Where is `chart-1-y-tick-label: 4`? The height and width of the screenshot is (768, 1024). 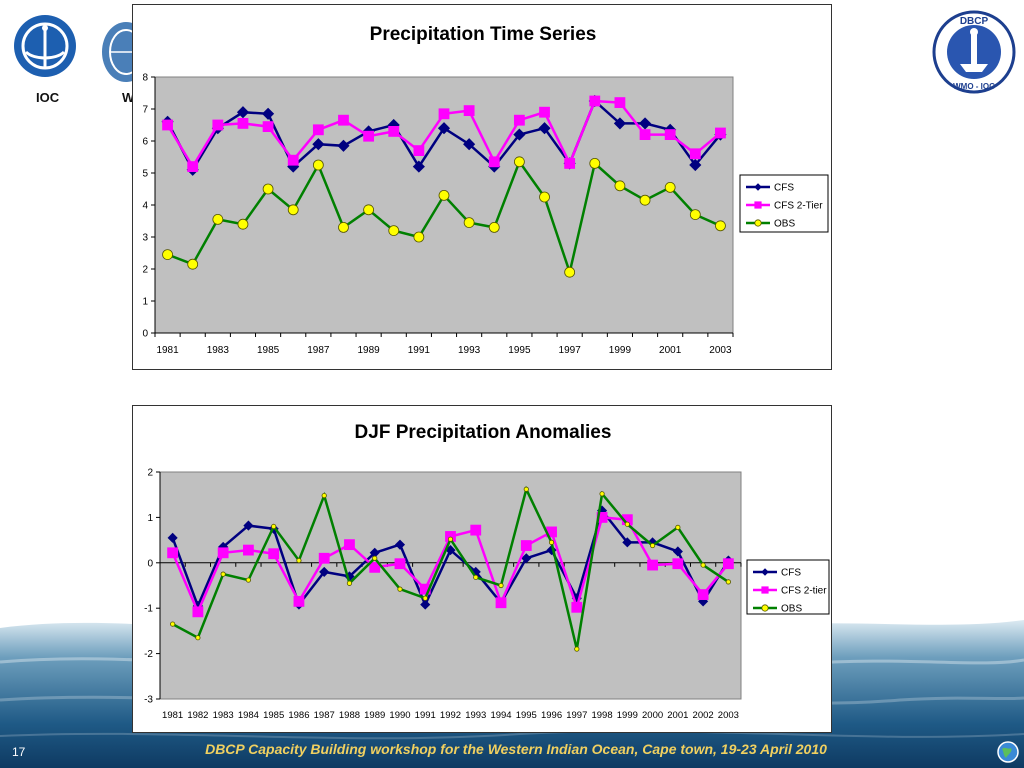 chart-1-y-tick-label: 4 is located at coordinates (145, 206).